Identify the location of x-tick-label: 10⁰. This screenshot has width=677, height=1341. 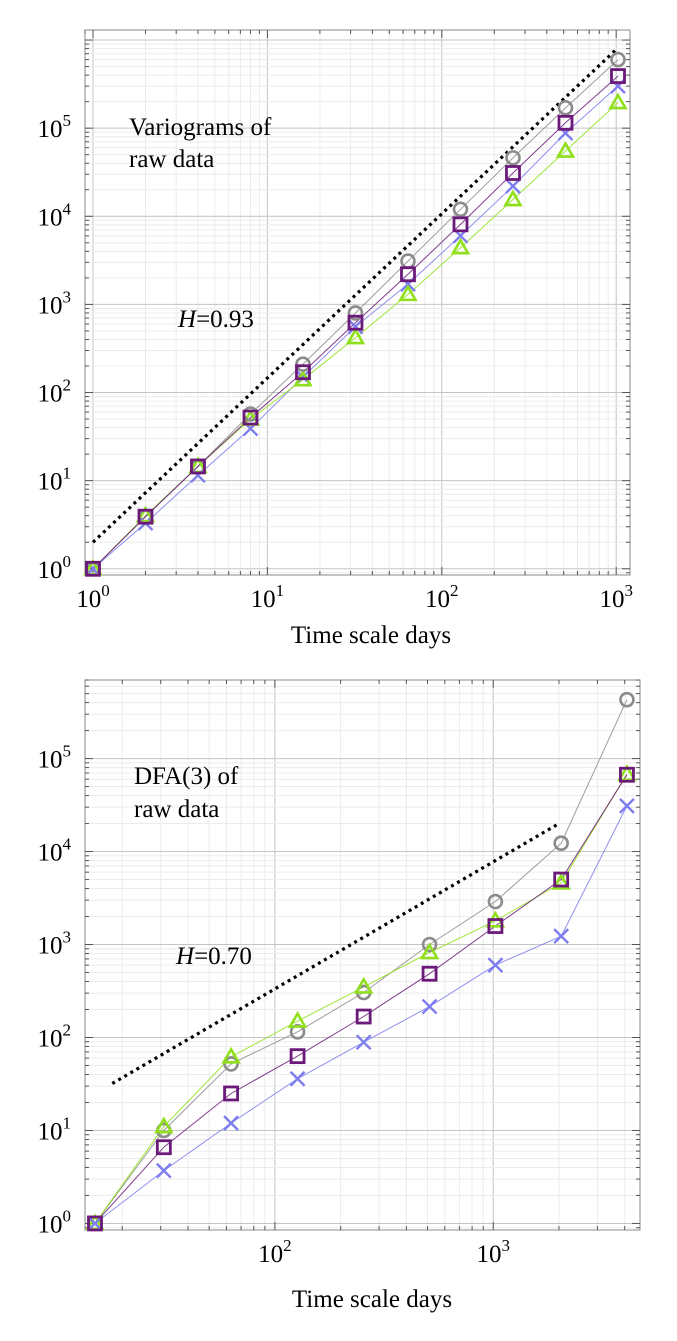
(93, 597).